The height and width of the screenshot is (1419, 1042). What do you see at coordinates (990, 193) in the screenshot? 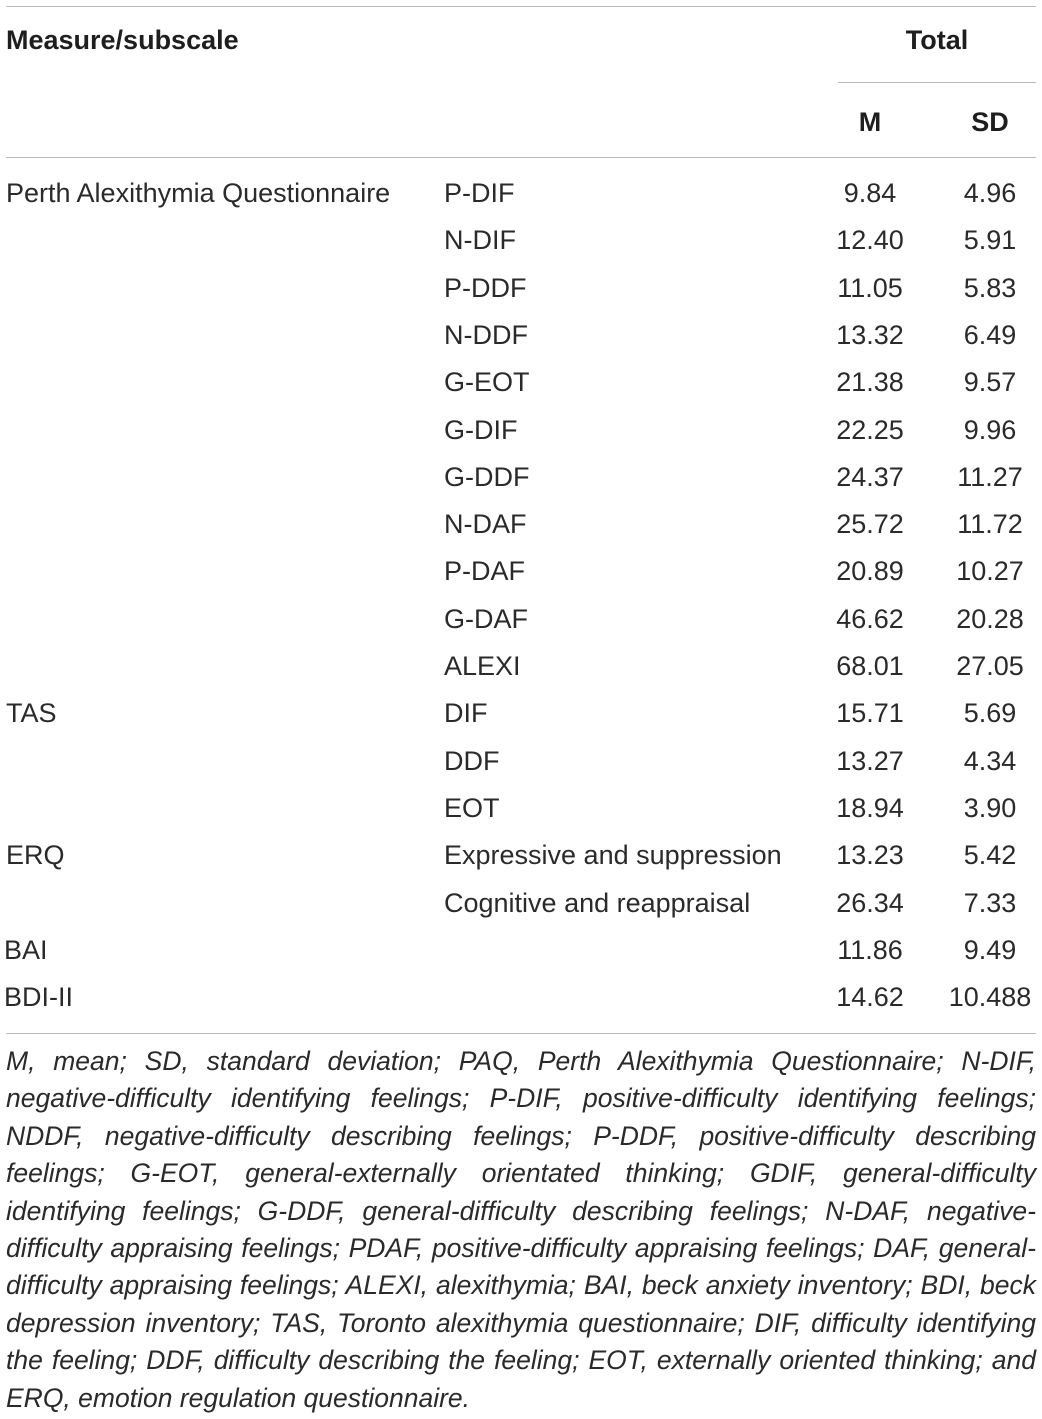
I see `row-sd: 4.96` at bounding box center [990, 193].